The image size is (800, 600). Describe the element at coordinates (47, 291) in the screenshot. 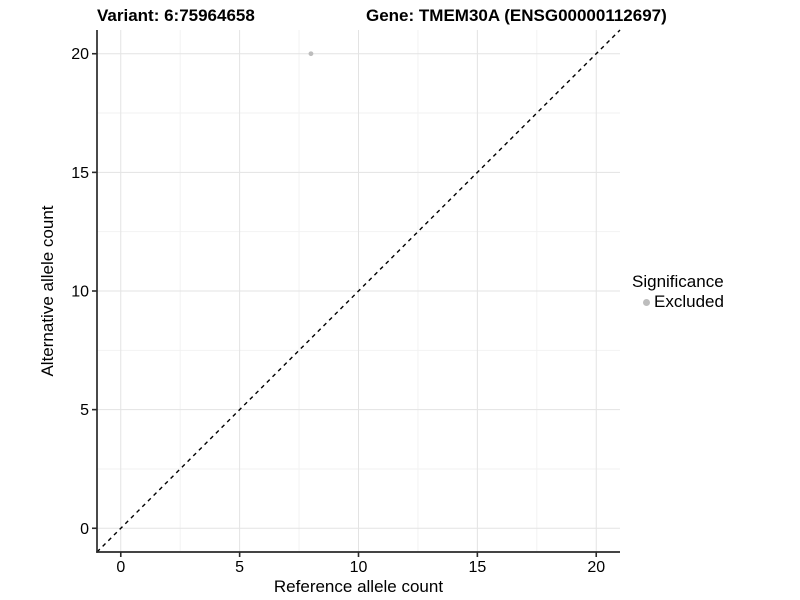

I see `y-axis-title: Alternative allele count` at that location.